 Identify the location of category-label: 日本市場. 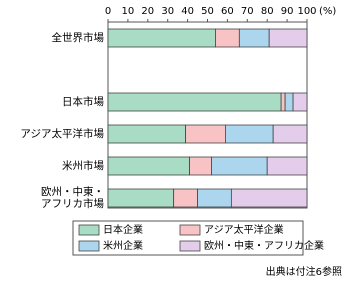
(83, 102).